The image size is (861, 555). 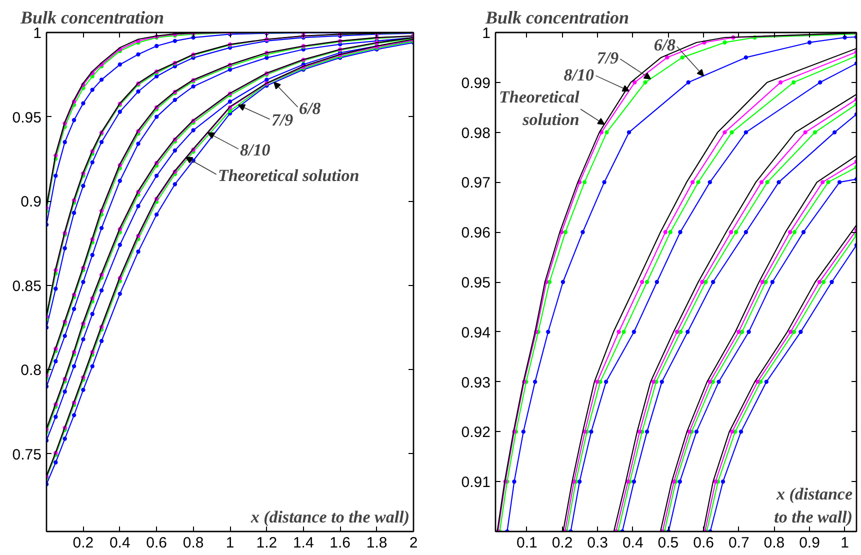 What do you see at coordinates (476, 133) in the screenshot?
I see `y-tick-label: 0.98` at bounding box center [476, 133].